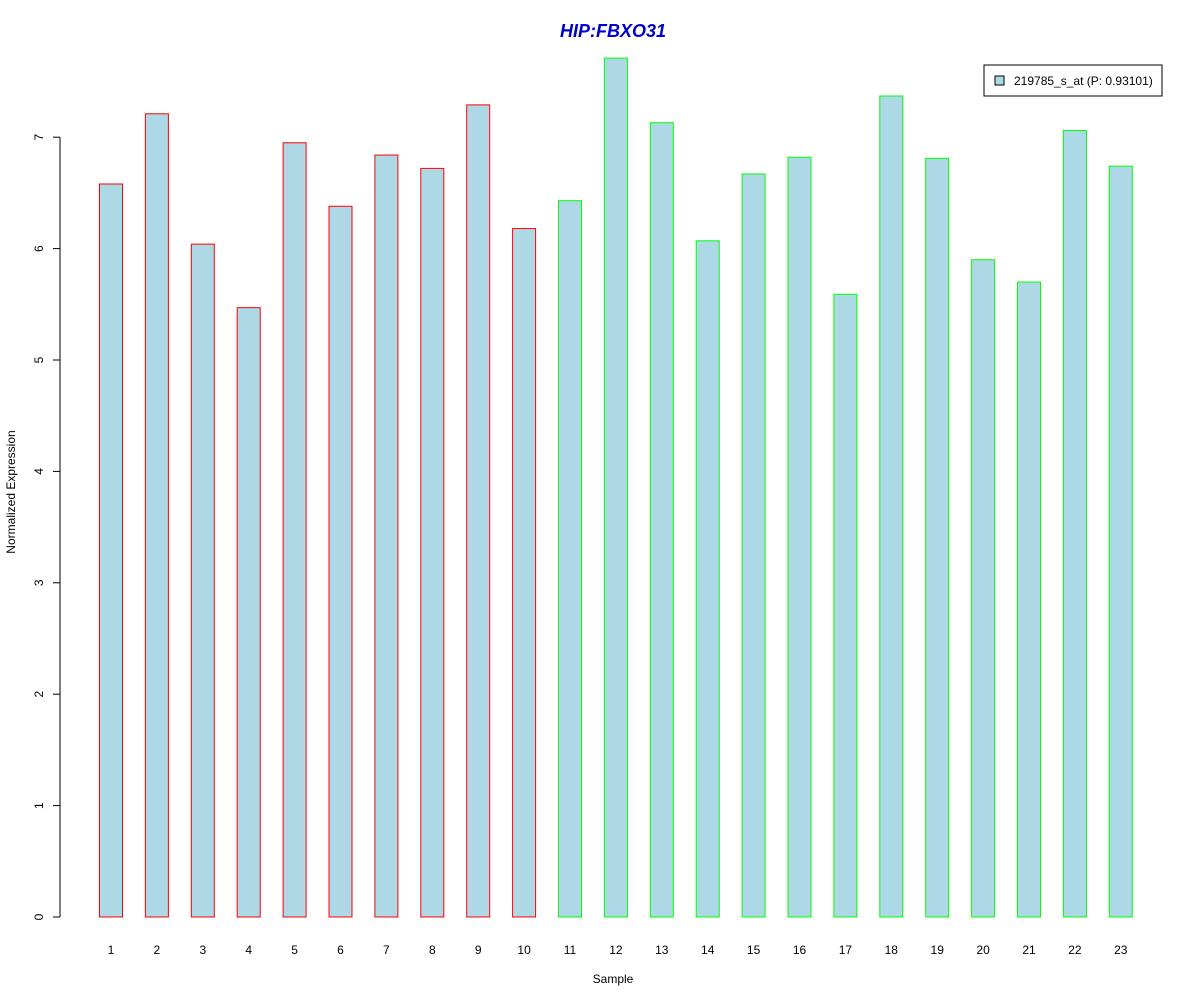  What do you see at coordinates (524, 950) in the screenshot?
I see `x-tick-label: 10` at bounding box center [524, 950].